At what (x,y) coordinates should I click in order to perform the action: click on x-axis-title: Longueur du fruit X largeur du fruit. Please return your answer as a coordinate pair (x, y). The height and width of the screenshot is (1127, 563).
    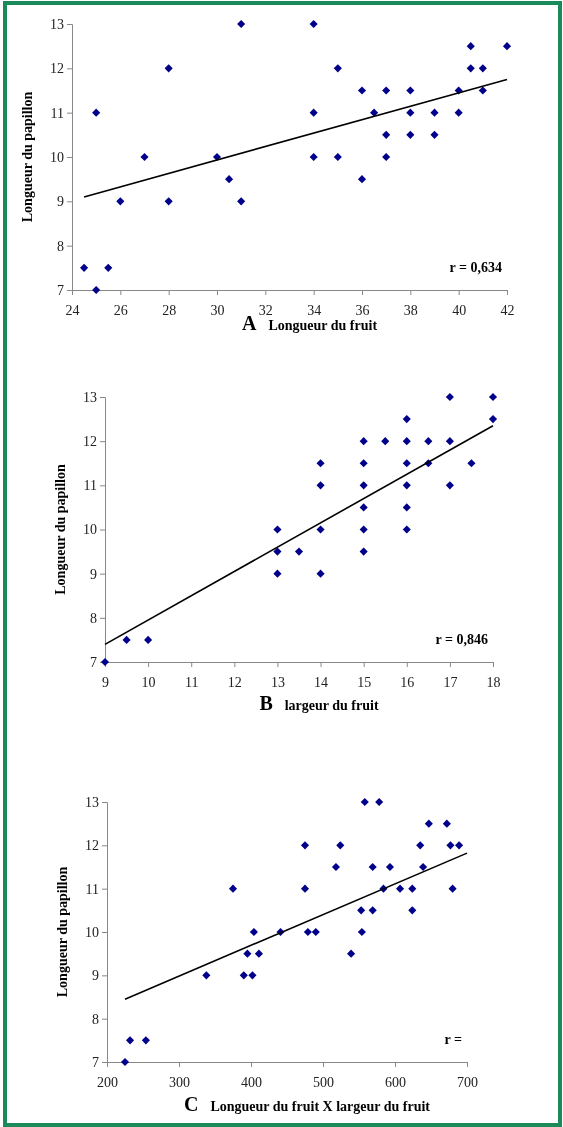
    Looking at the image, I should click on (320, 1106).